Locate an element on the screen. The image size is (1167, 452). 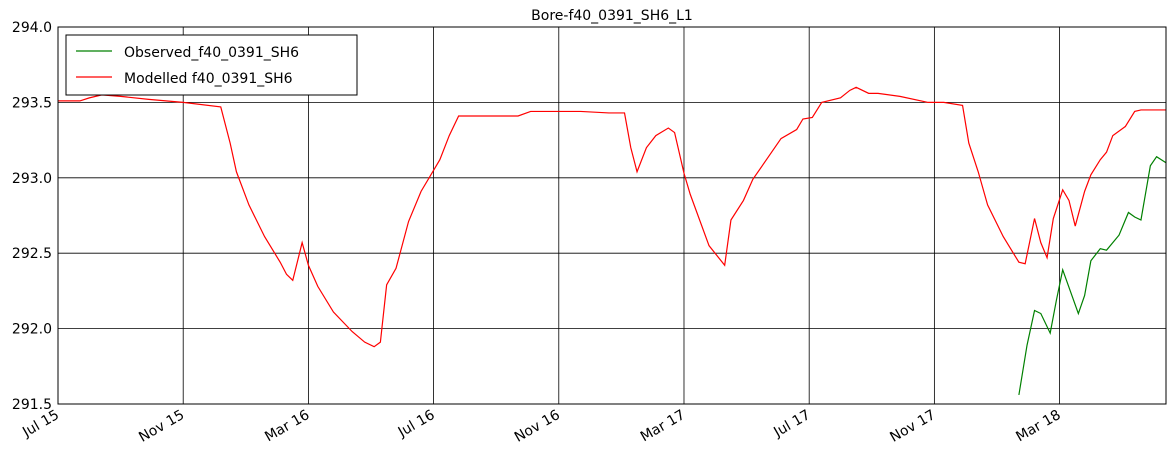
y-tick-label: 292.0 is located at coordinates (32, 330).